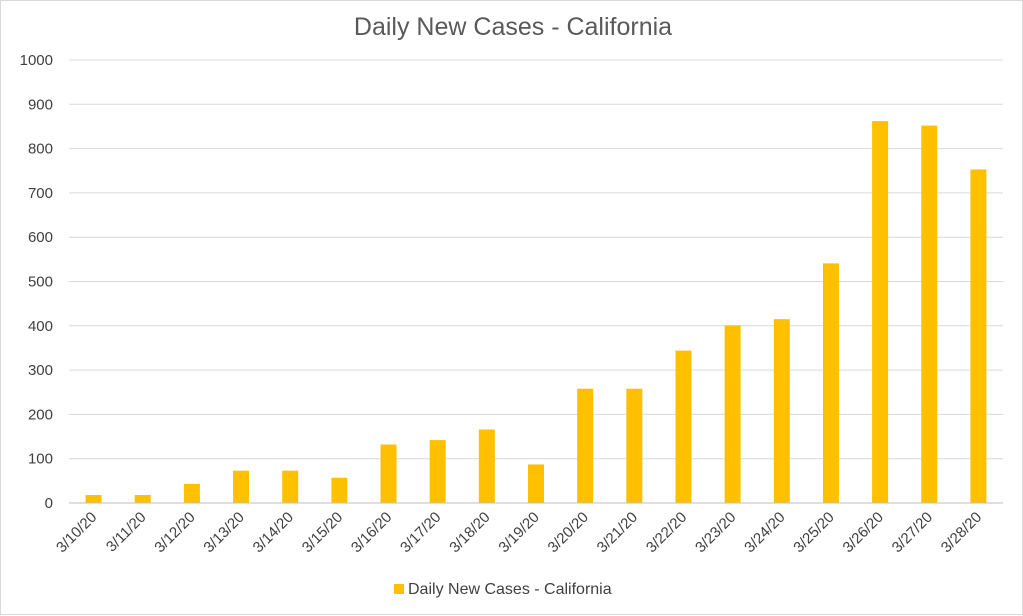 The image size is (1023, 616). I want to click on chart-title: Daily New Cases - California, so click(513, 27).